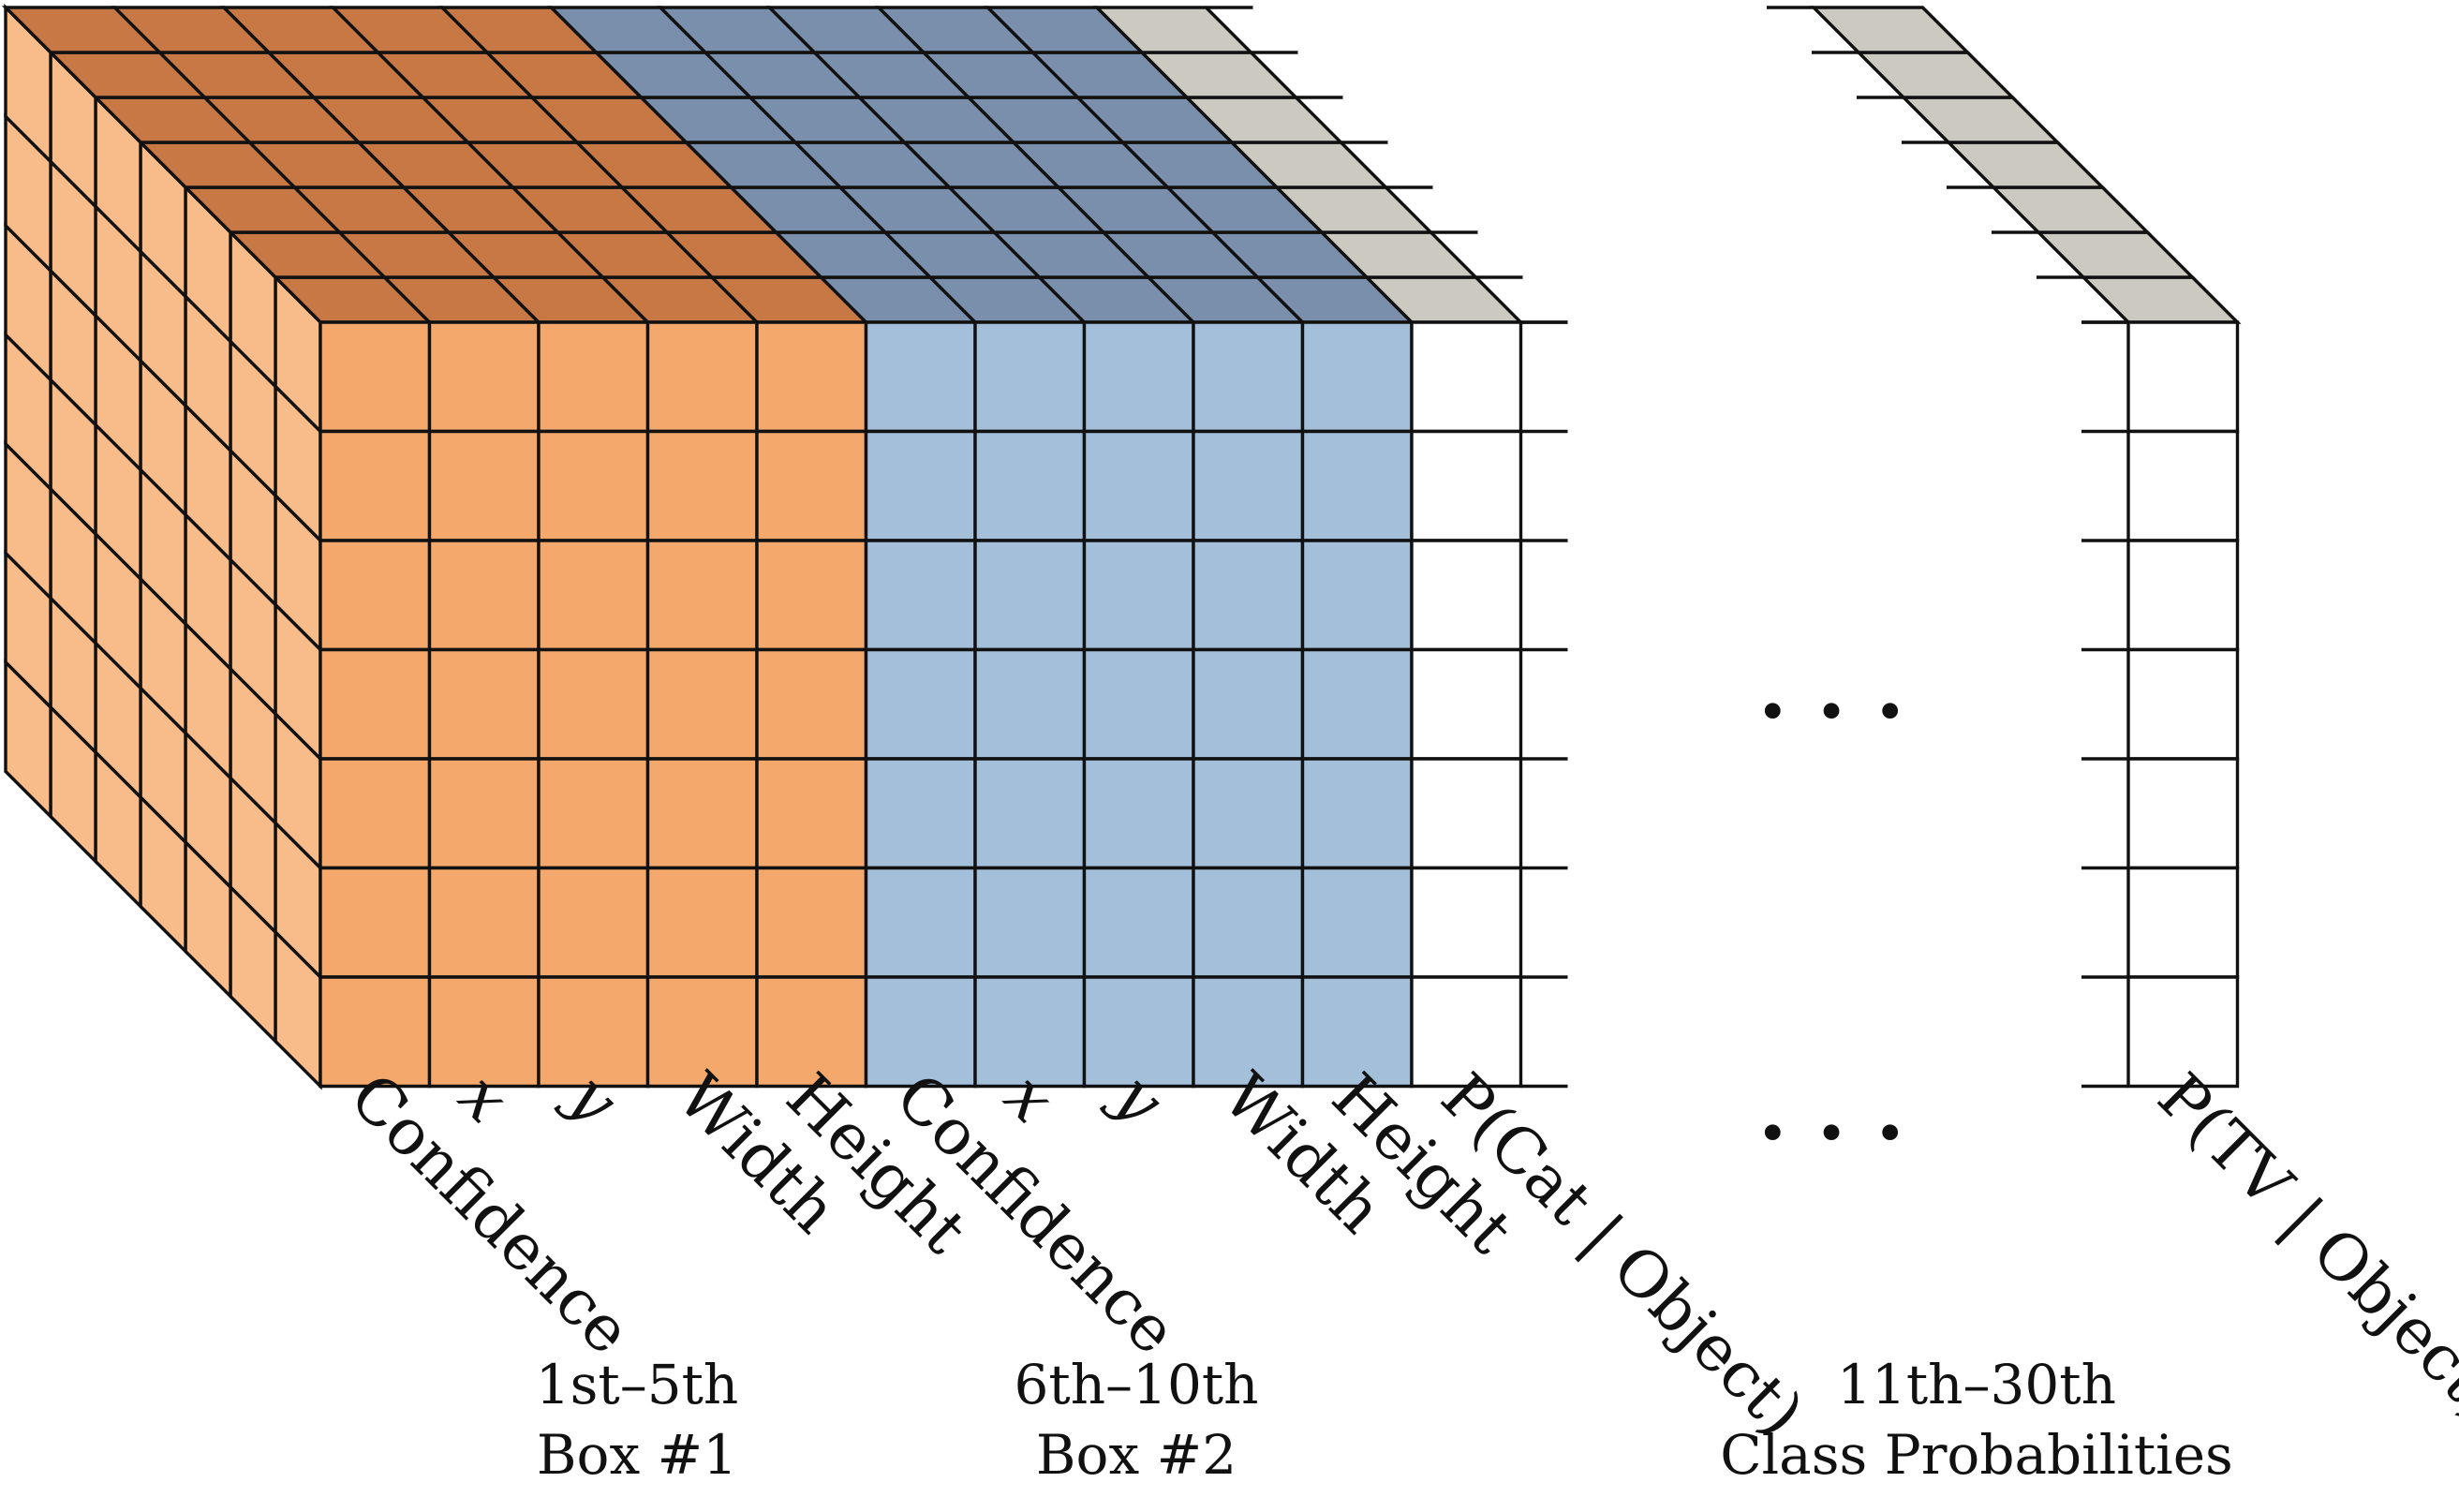 This screenshot has height=1512, width=2459. Describe the element at coordinates (2005, 547) in the screenshot. I see `last-class-slice` at that location.